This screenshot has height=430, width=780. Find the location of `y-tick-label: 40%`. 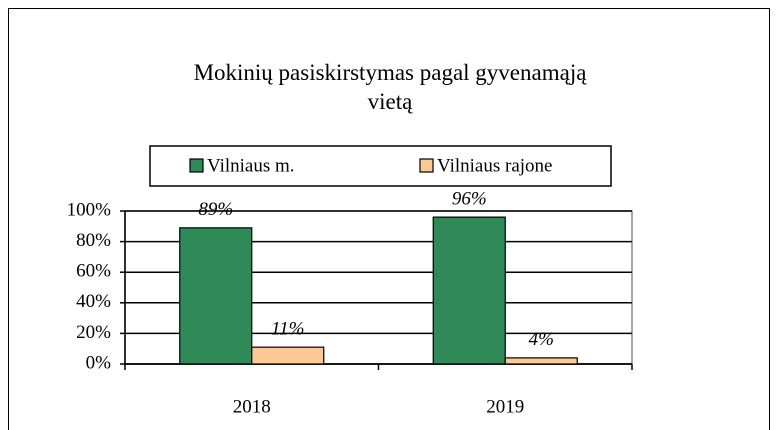

y-tick-label: 40% is located at coordinates (93, 301).